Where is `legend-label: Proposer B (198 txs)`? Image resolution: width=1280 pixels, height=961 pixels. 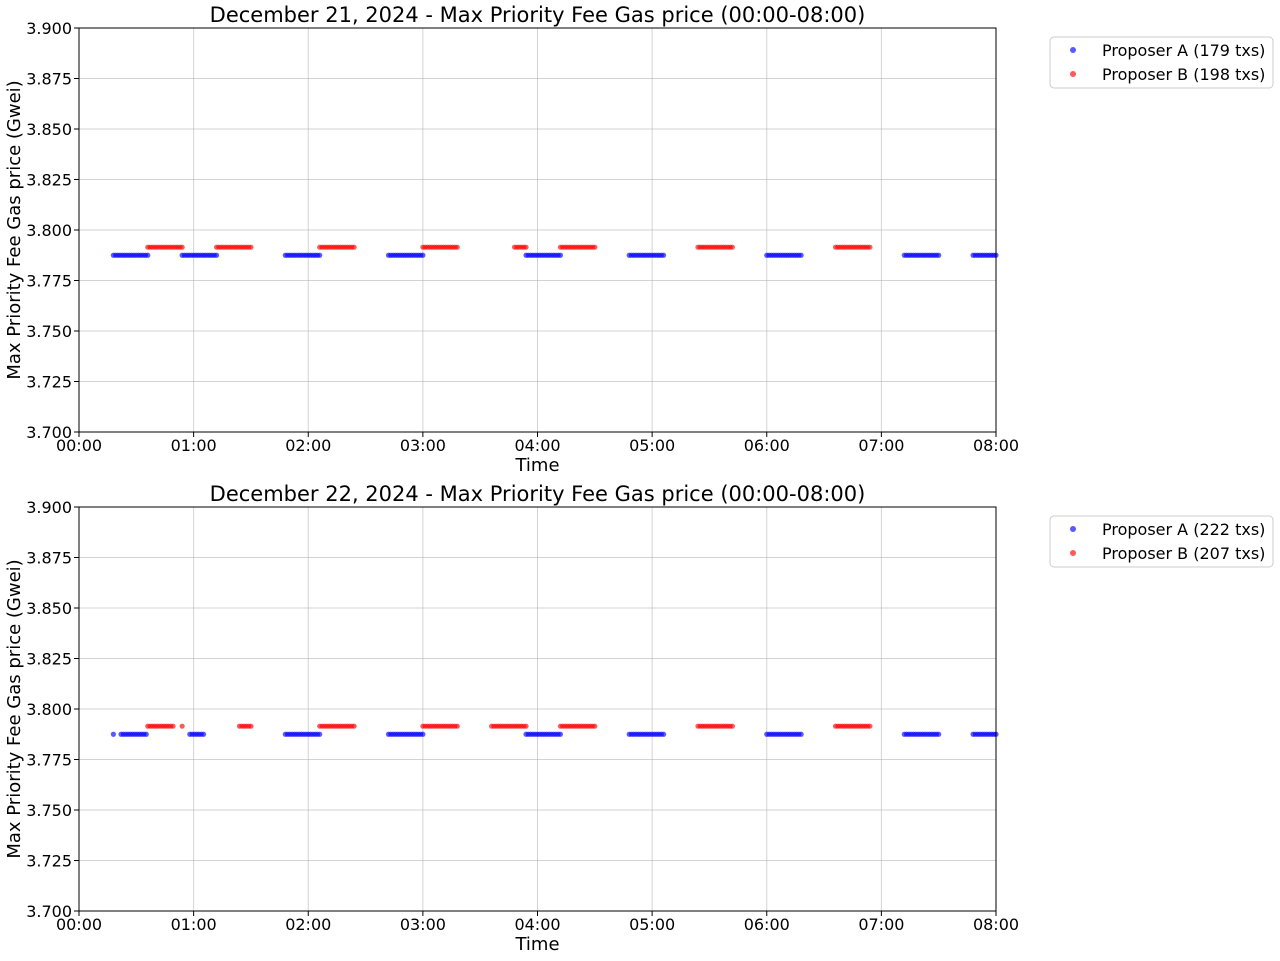
legend-label: Proposer B (198 txs) is located at coordinates (1183, 74).